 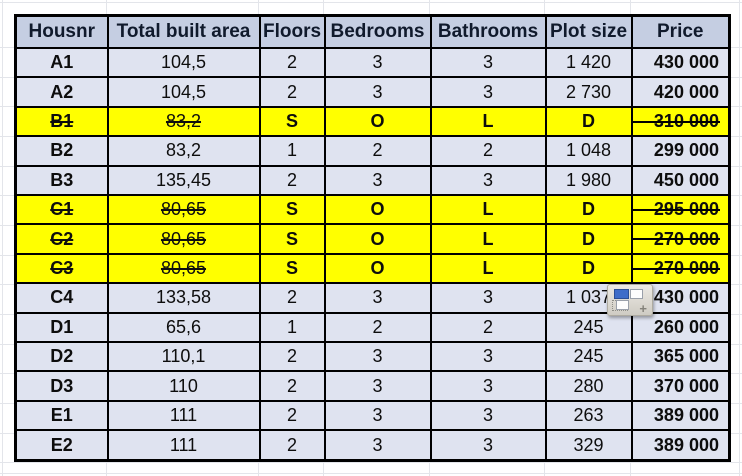 What do you see at coordinates (488, 31) in the screenshot?
I see `column-header-bathrooms: Bathrooms` at bounding box center [488, 31].